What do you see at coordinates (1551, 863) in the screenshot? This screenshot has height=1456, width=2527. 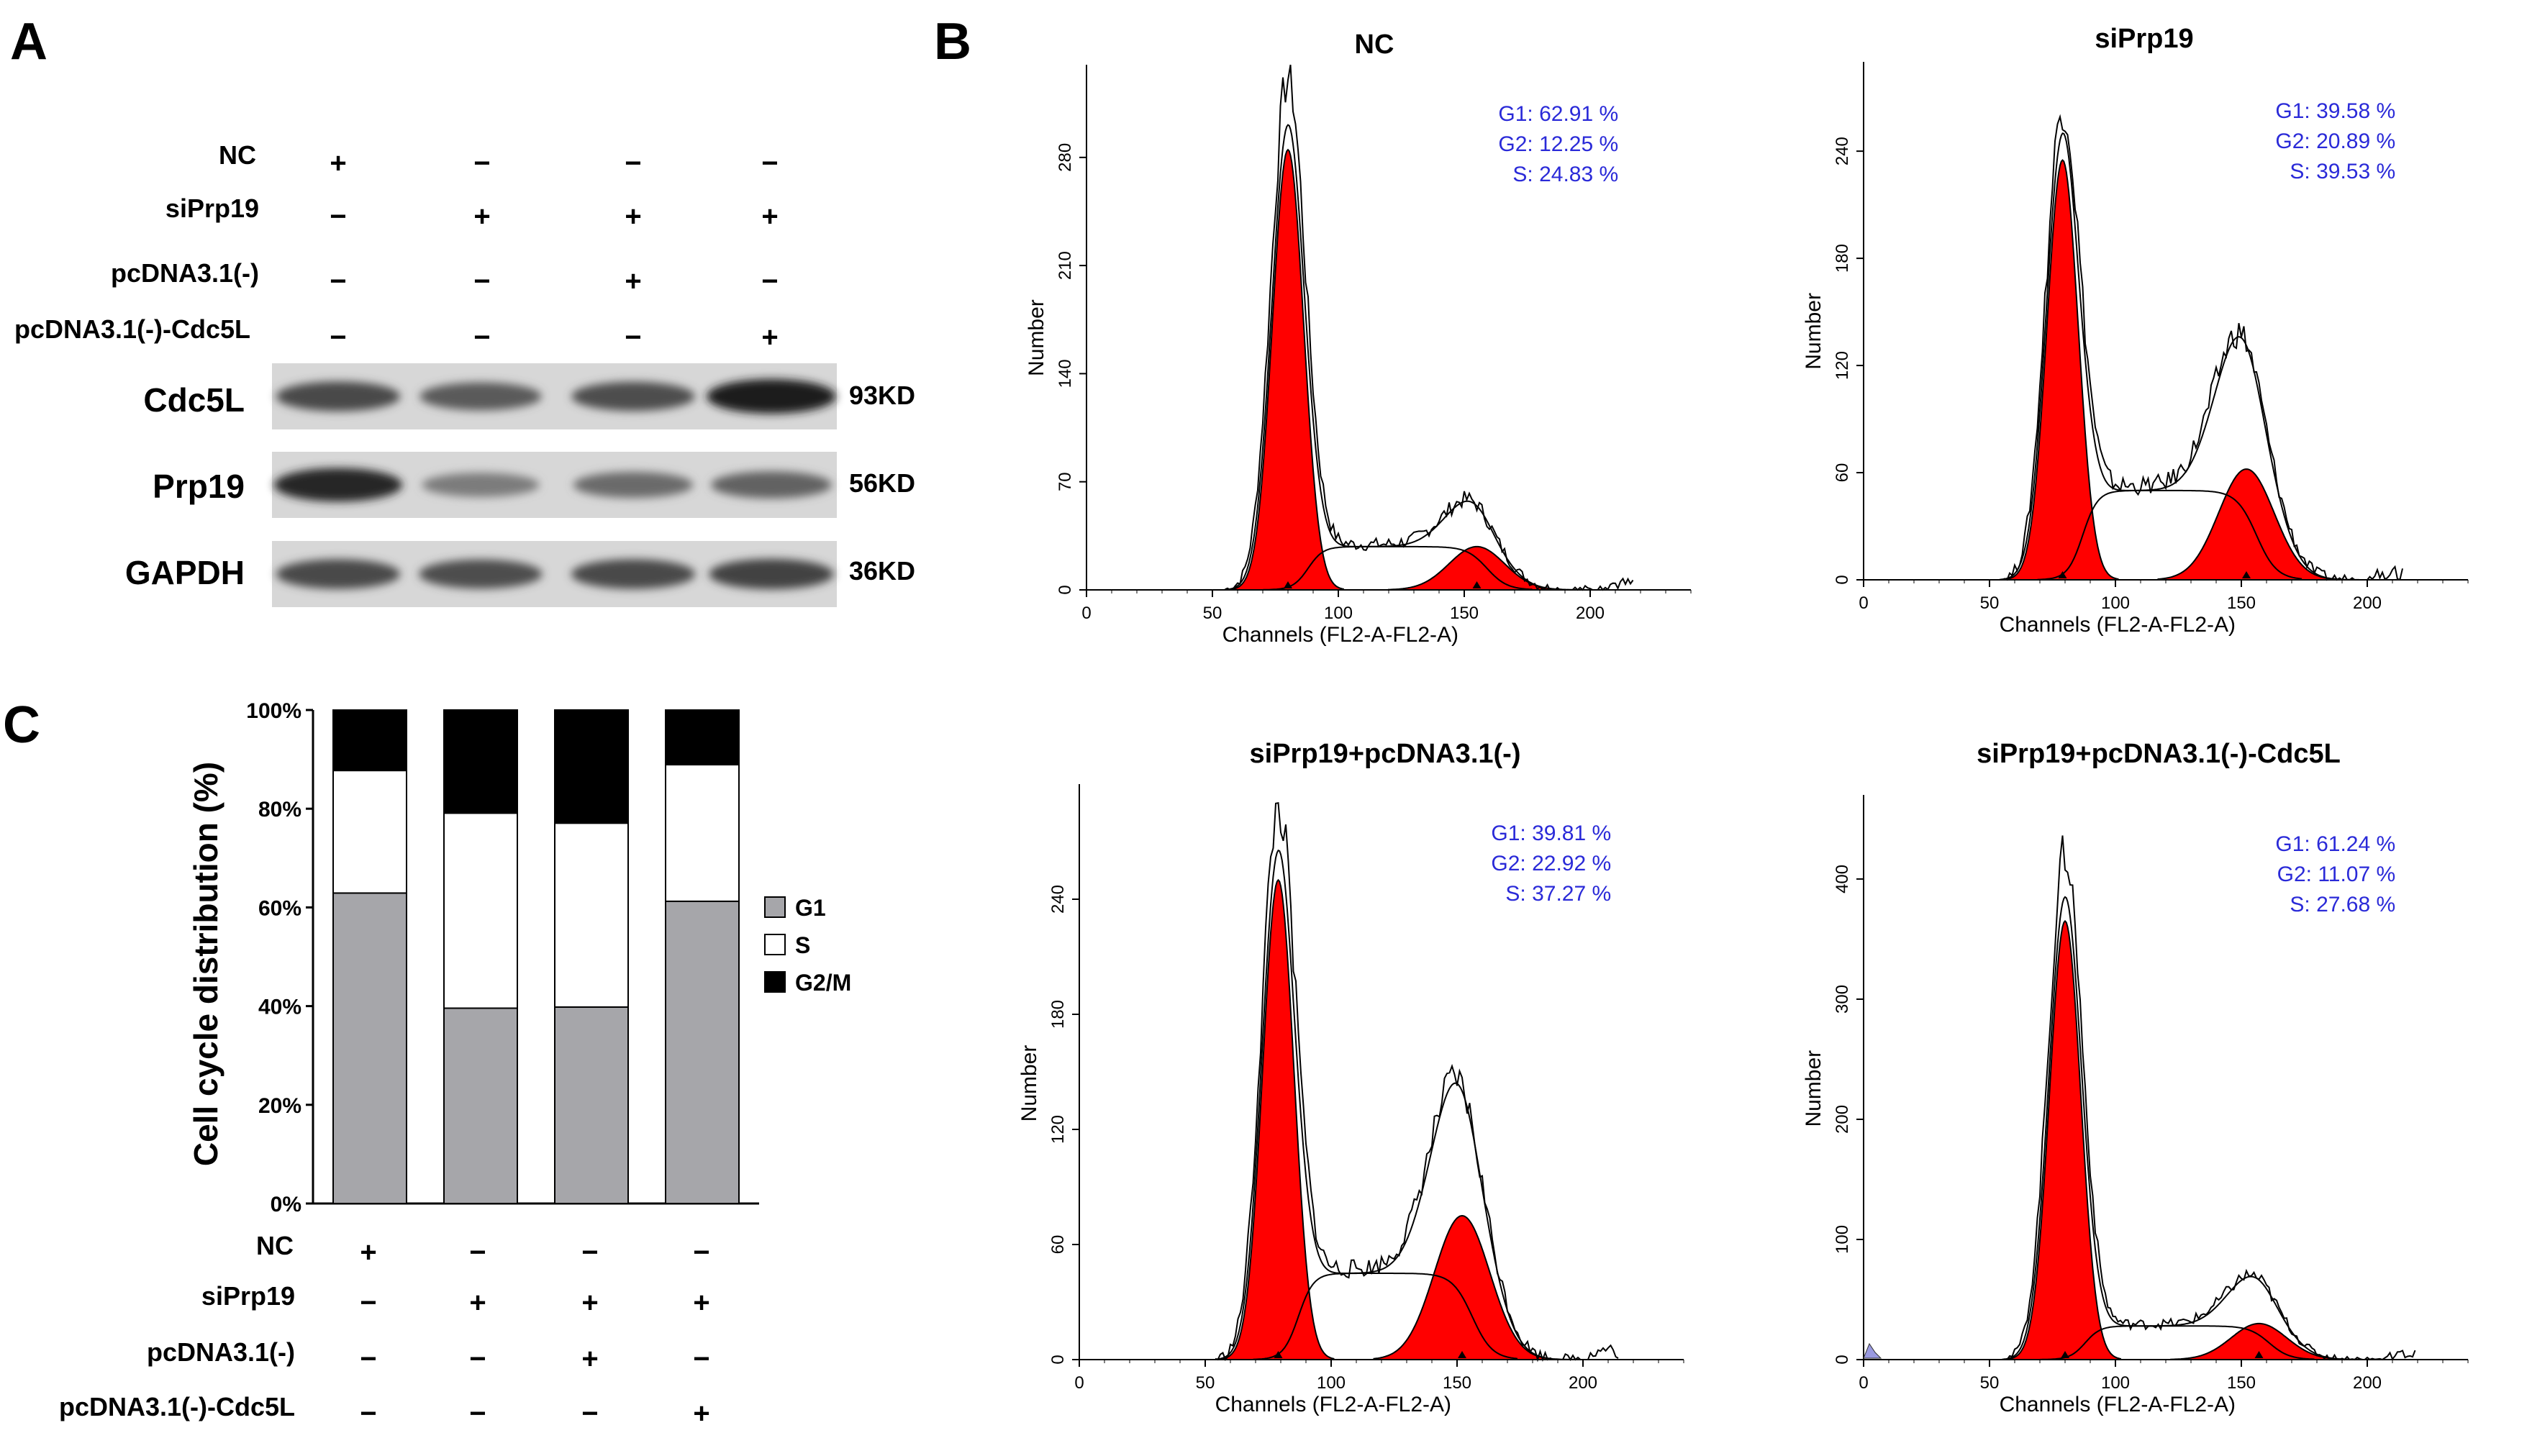 I see `phase-stat: G2: 22.92 %` at bounding box center [1551, 863].